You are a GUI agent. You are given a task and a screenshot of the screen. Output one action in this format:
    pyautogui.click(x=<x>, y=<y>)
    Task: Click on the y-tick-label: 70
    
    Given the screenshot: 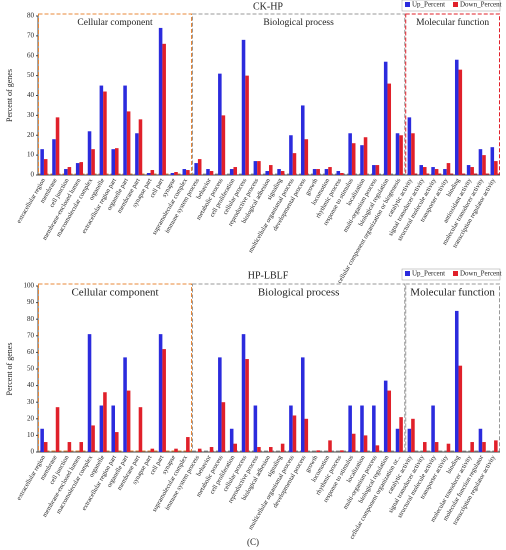 What is the action you would take?
    pyautogui.click(x=31, y=335)
    